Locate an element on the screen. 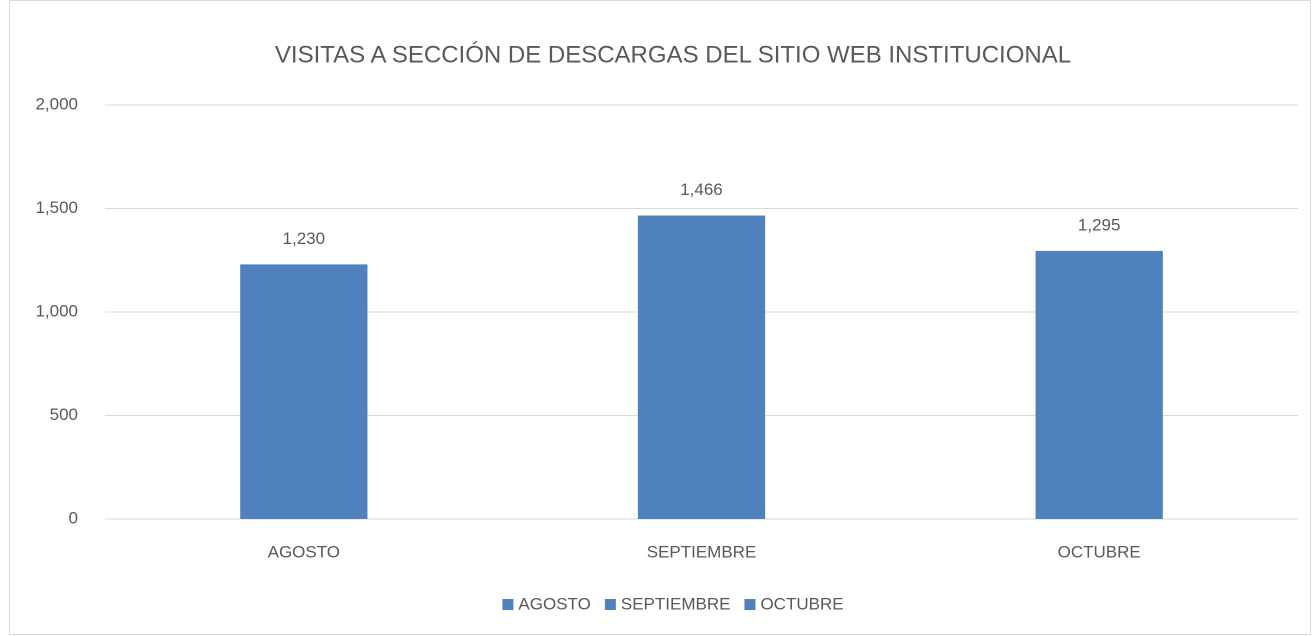 Image resolution: width=1312 pixels, height=636 pixels. y-tick-label: 2,000 is located at coordinates (56, 103).